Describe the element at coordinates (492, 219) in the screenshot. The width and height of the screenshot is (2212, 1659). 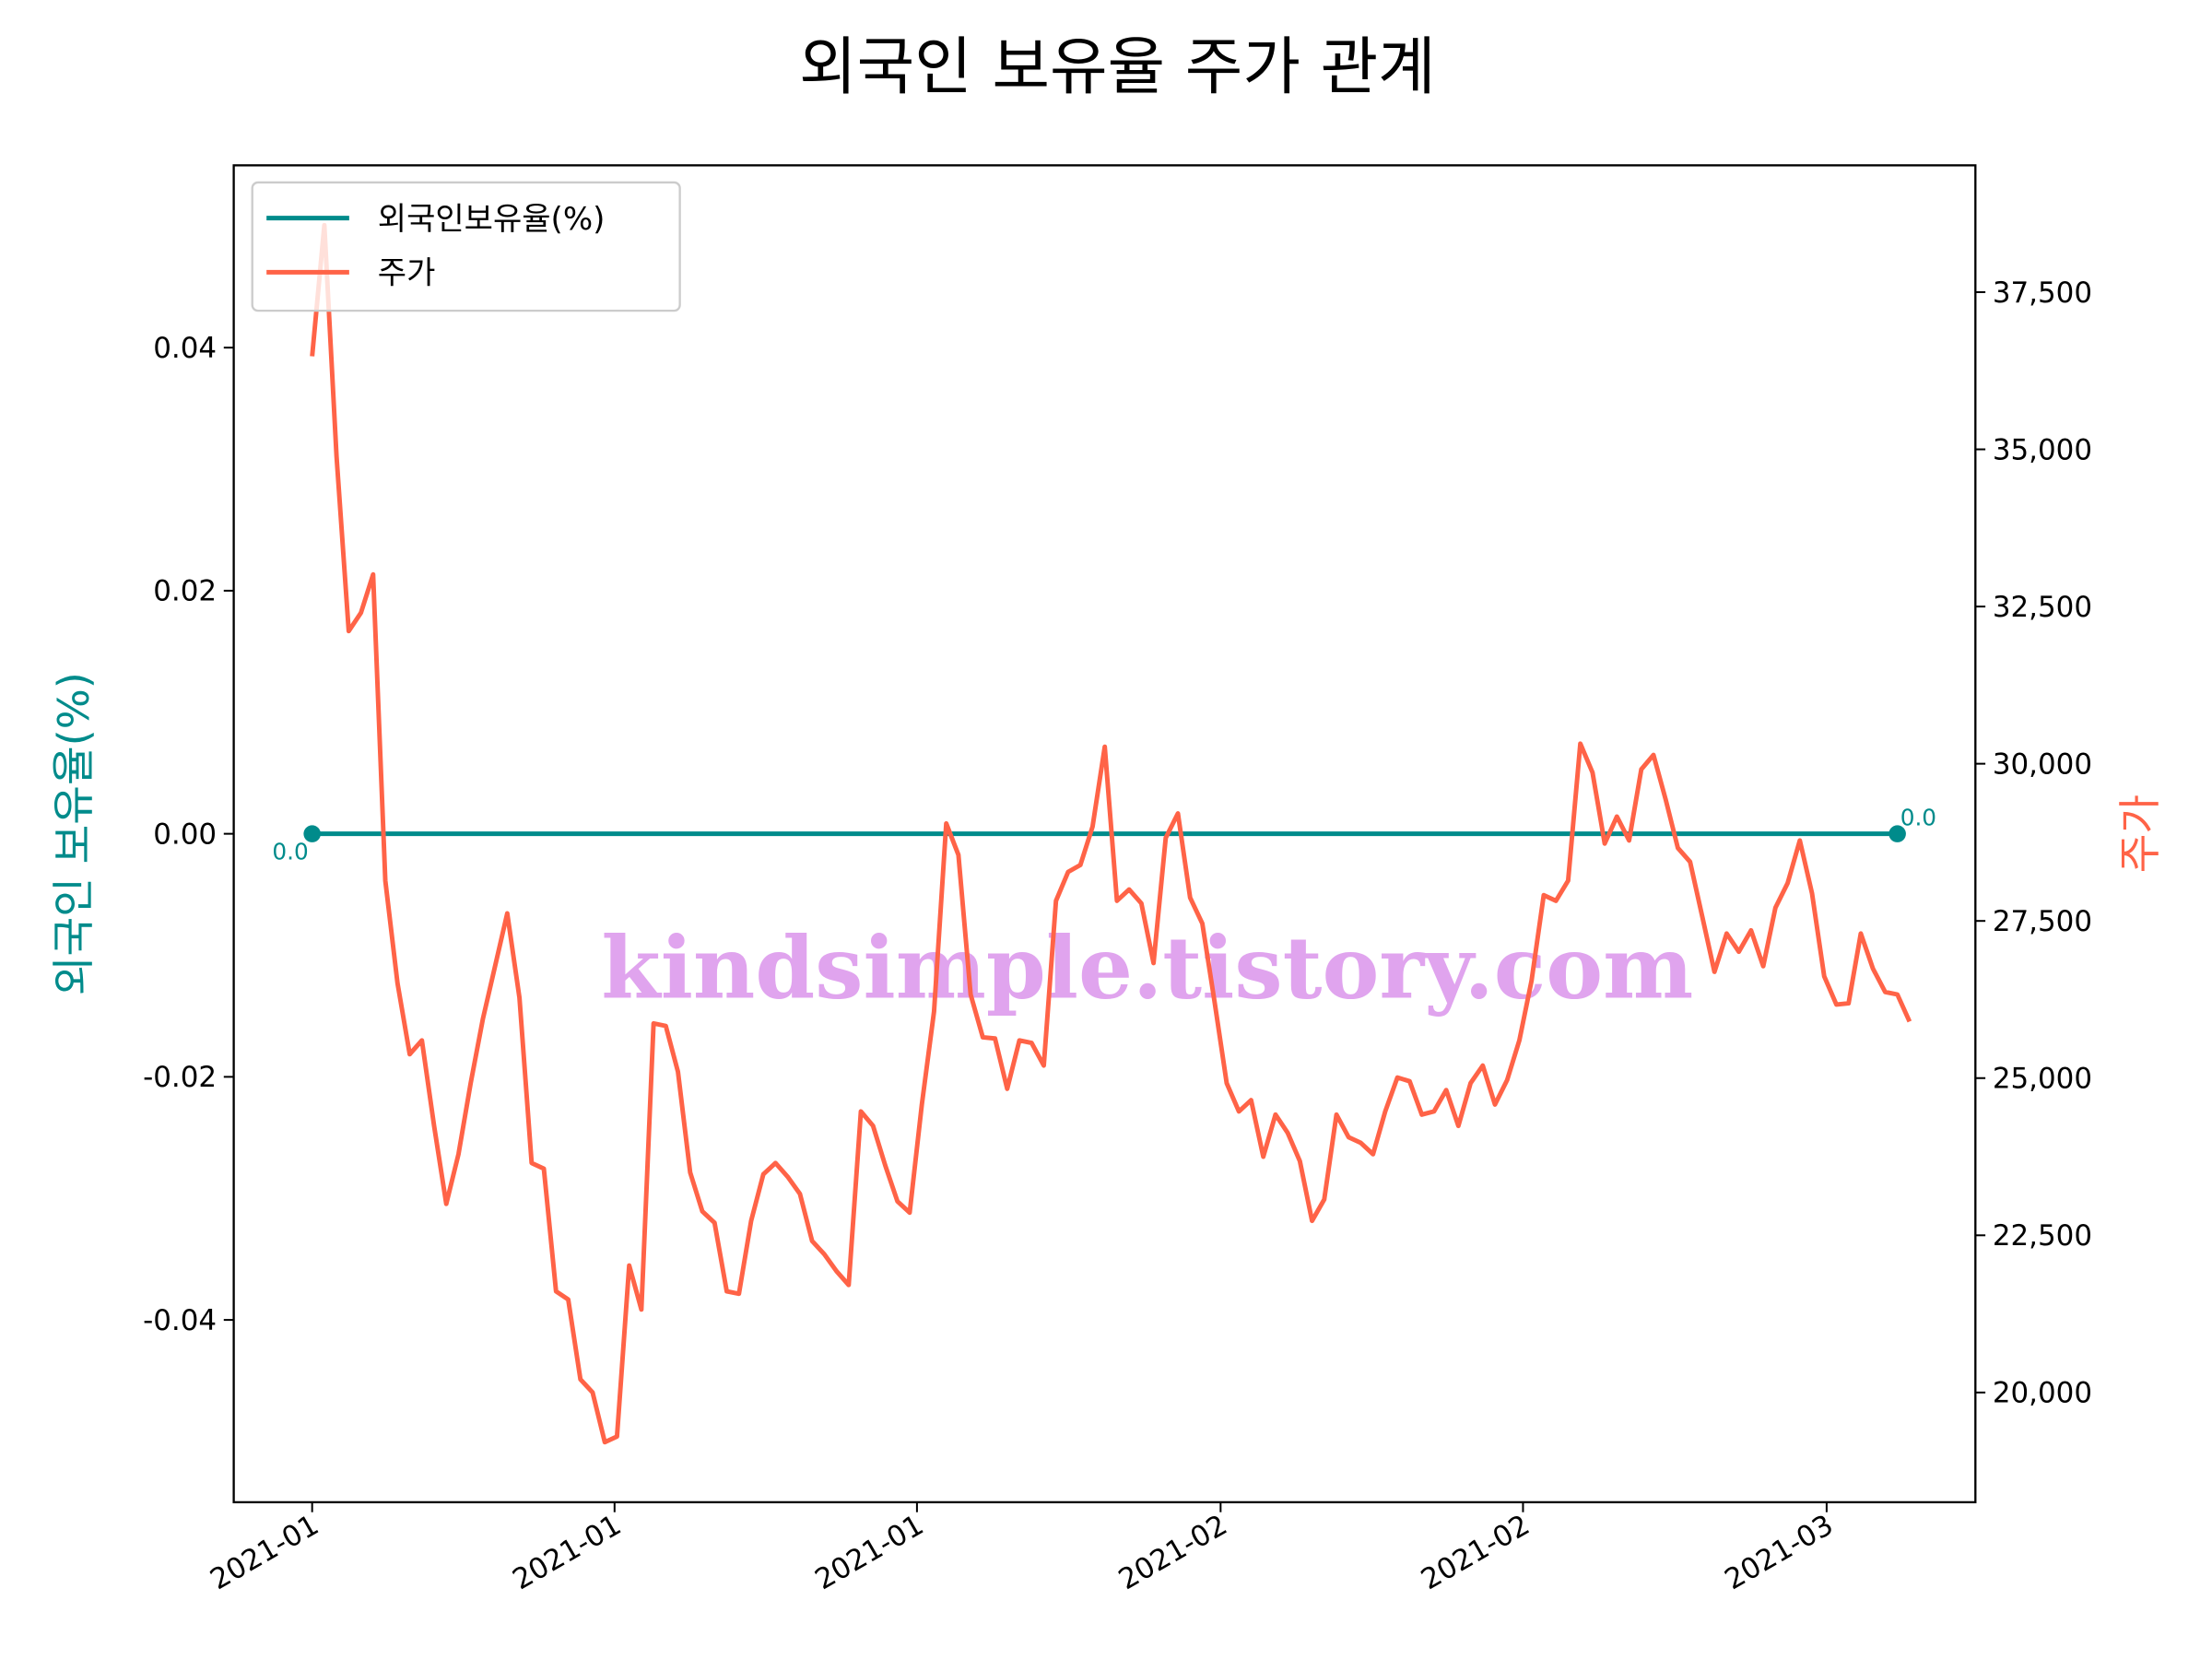
I see `legend-label: 외국인보유율(%)` at that location.